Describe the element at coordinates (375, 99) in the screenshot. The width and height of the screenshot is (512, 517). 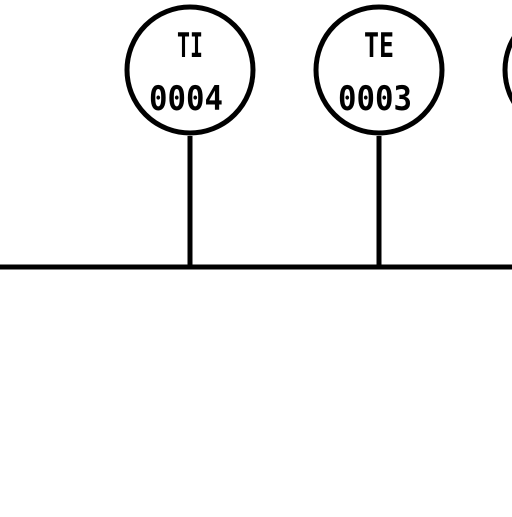
I see `instrument-number: 0003` at that location.